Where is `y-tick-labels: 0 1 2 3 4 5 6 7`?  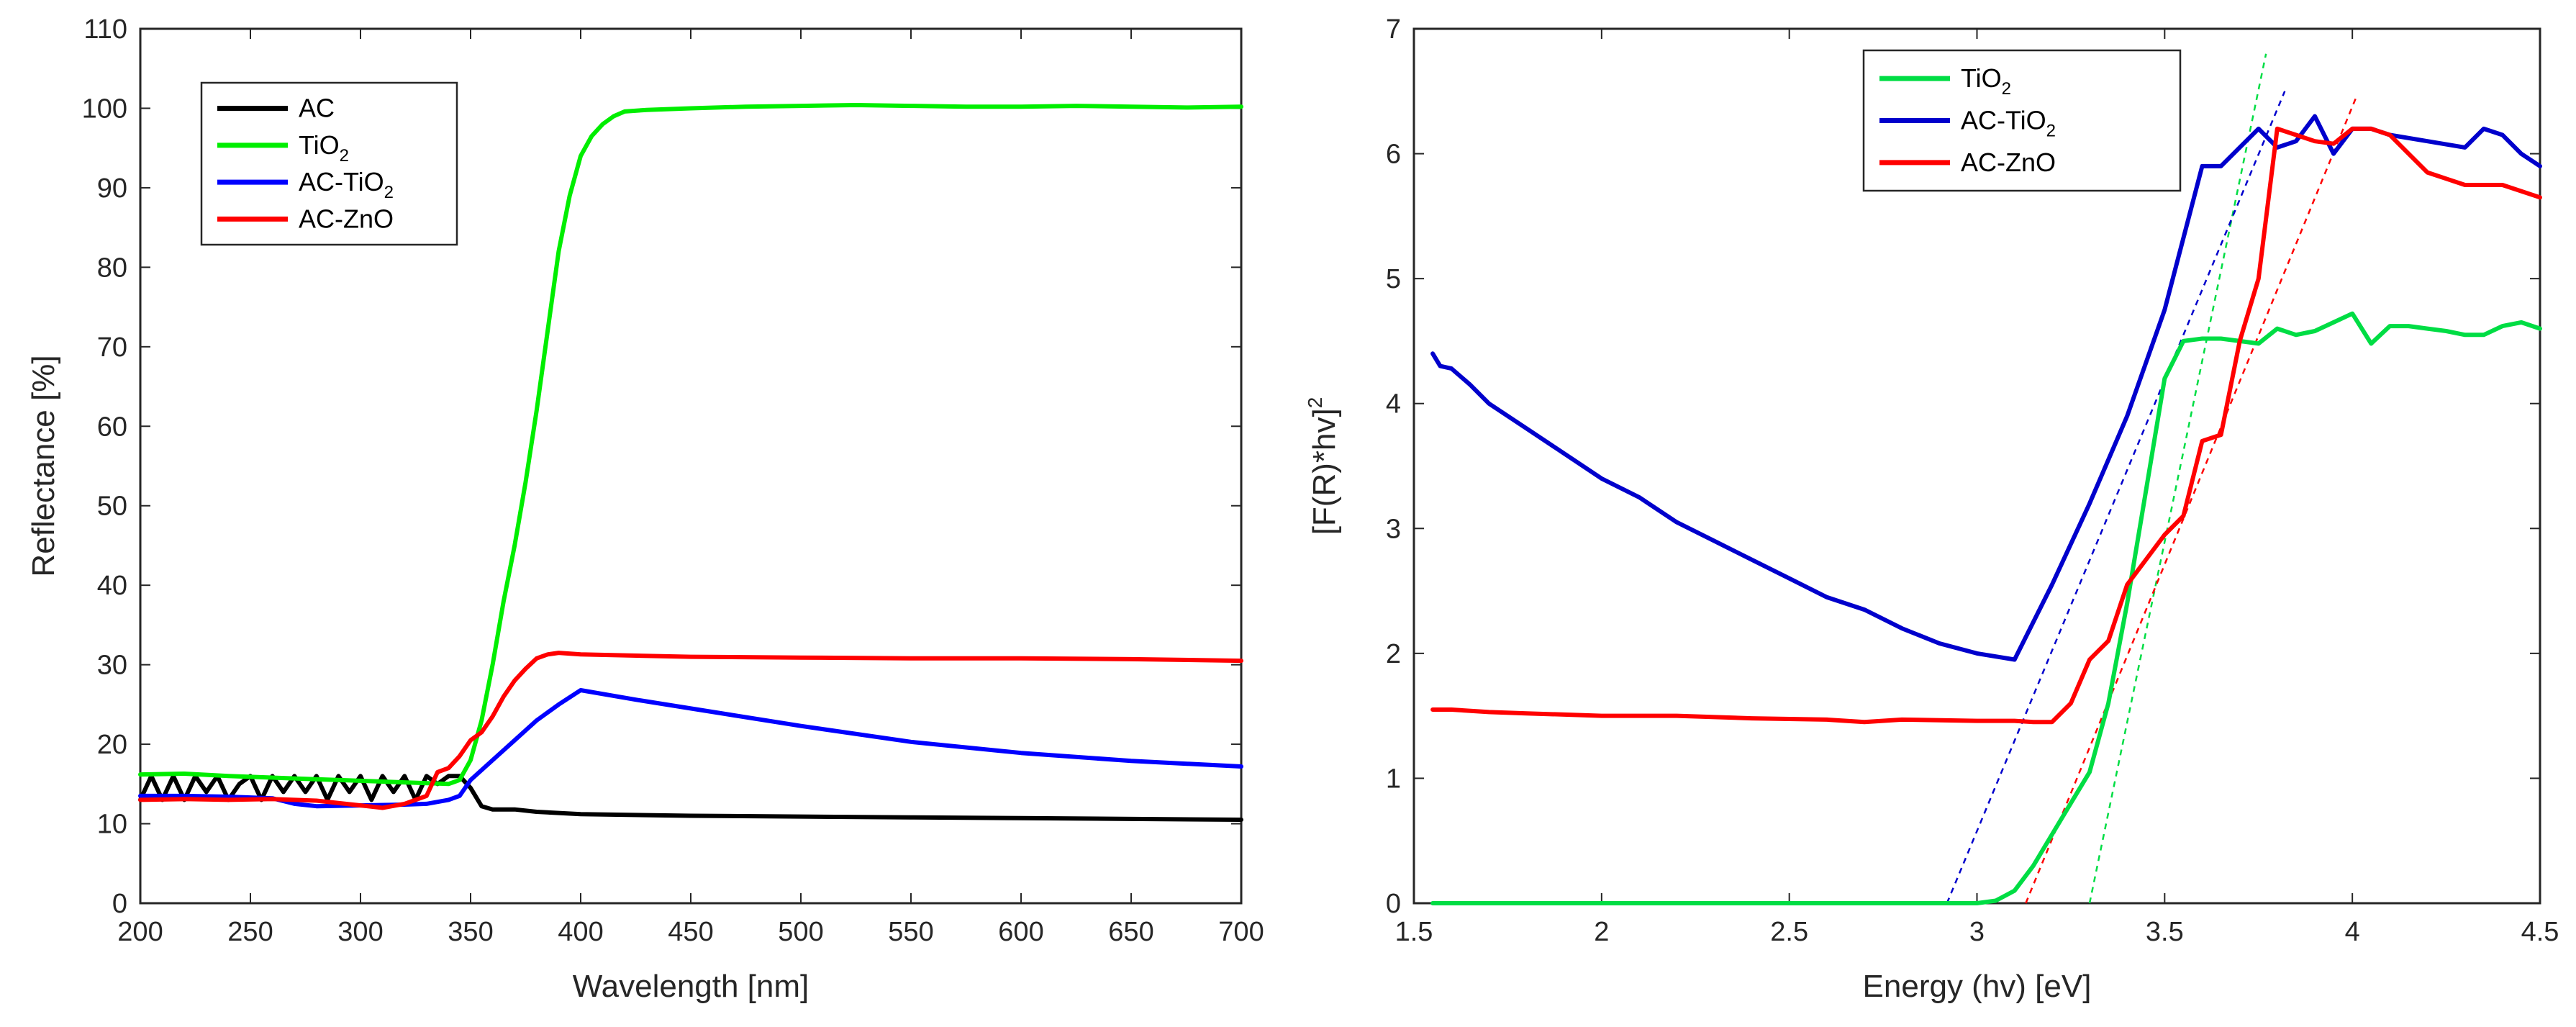 y-tick-labels: 0 1 2 3 4 5 6 7 is located at coordinates (1393, 466).